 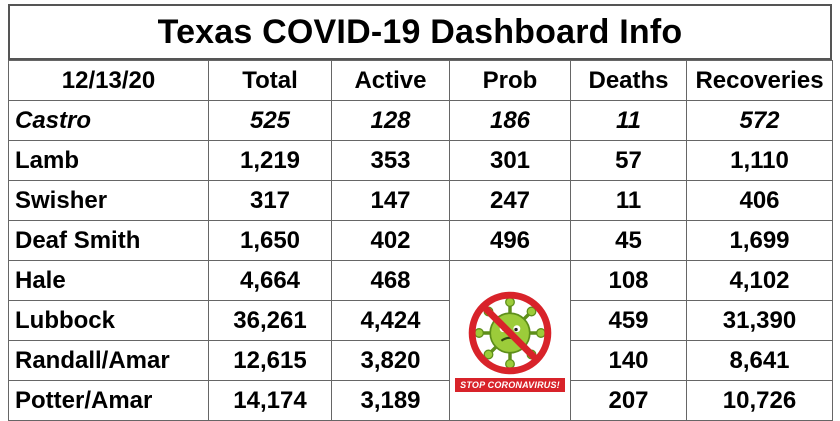 I want to click on table-row: Swisher 317 147 247 11 406, so click(x=420, y=200).